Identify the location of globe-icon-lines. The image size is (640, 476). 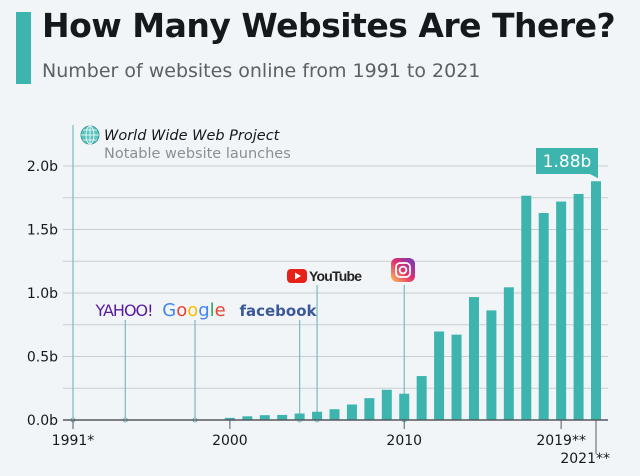
(90, 135).